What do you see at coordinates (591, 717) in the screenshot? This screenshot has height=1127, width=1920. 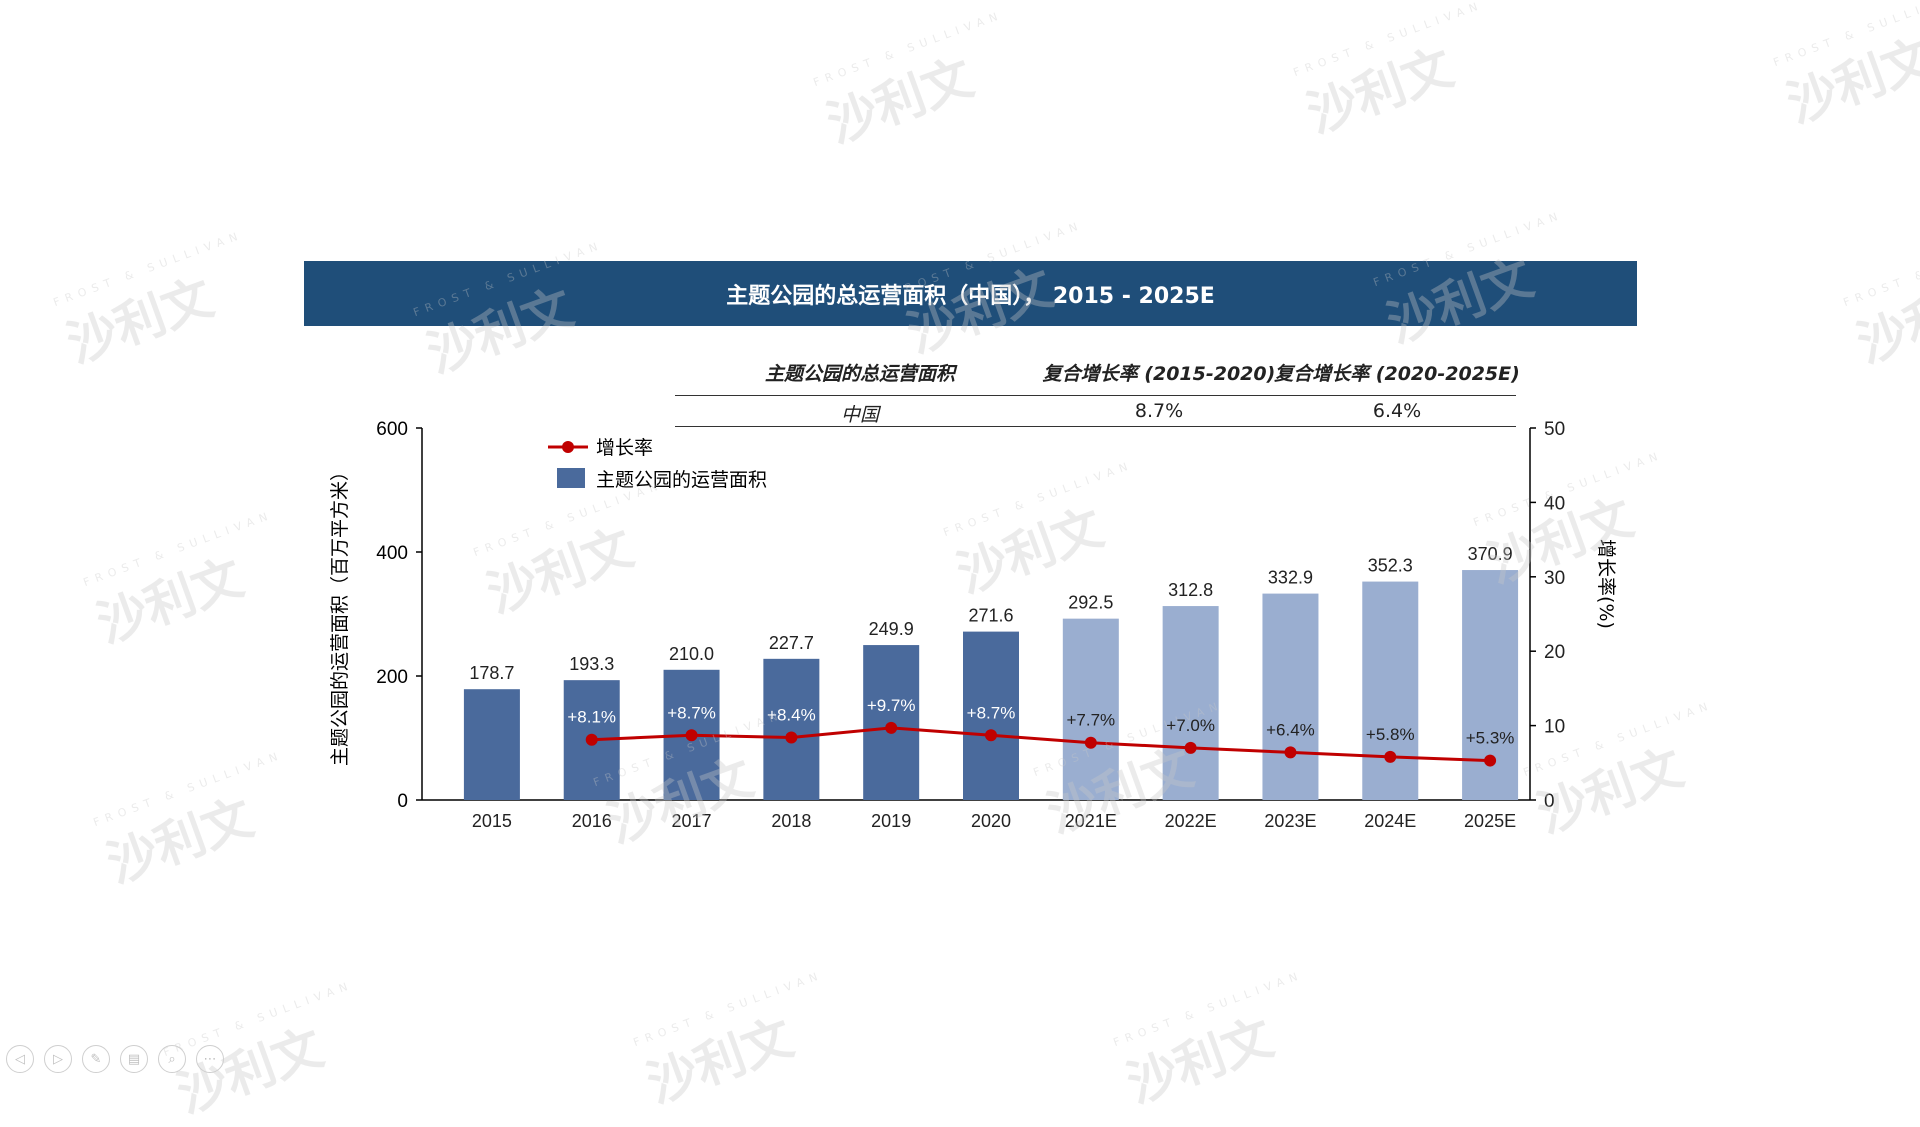 I see `growth-label: +8.1%` at bounding box center [591, 717].